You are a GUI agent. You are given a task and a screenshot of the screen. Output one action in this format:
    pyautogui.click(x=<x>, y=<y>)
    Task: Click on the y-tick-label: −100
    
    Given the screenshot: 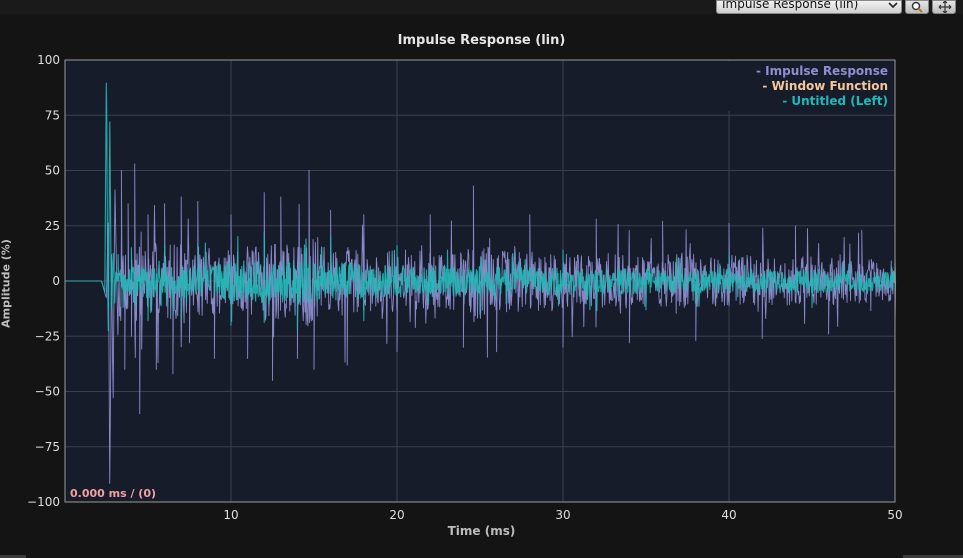 What is the action you would take?
    pyautogui.click(x=43, y=502)
    